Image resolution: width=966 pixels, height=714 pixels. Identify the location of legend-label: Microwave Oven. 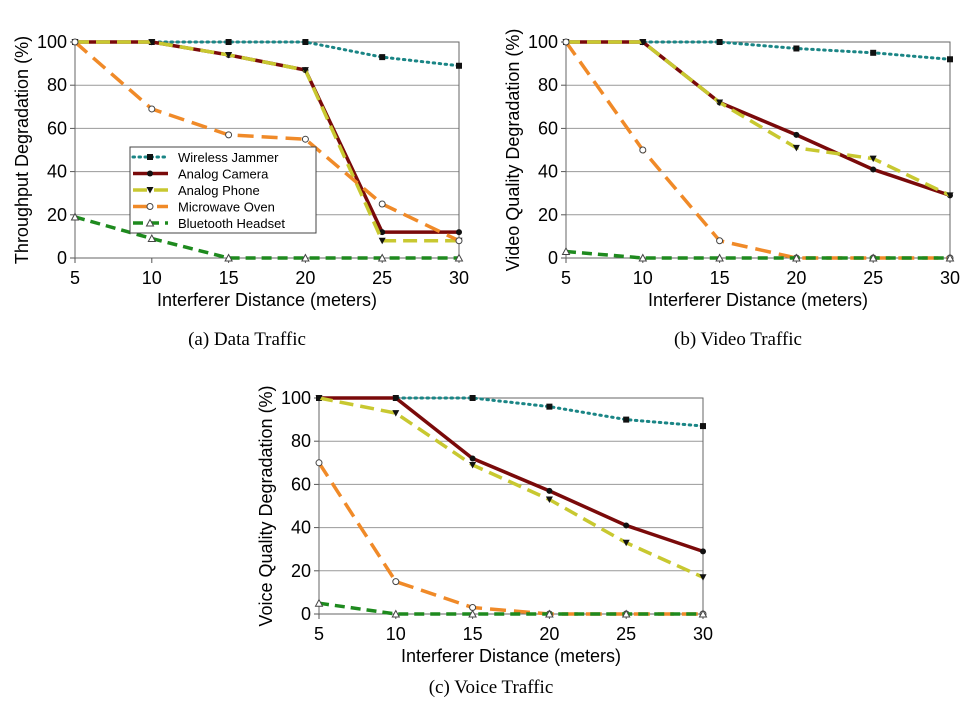
(226, 207).